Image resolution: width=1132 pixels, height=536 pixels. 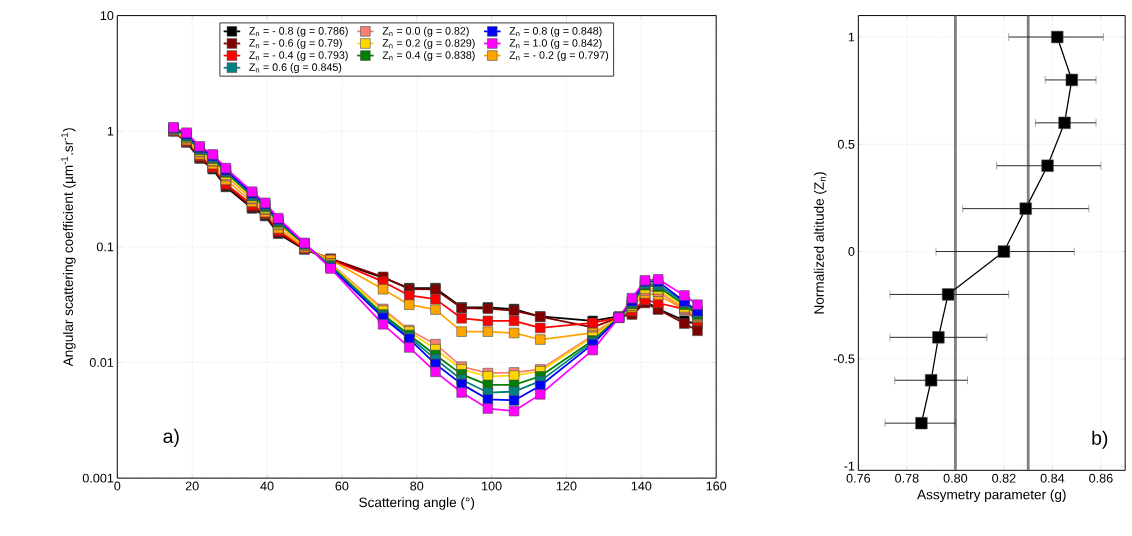 What do you see at coordinates (955, 478) in the screenshot?
I see `x-tick-label: 0.80` at bounding box center [955, 478].